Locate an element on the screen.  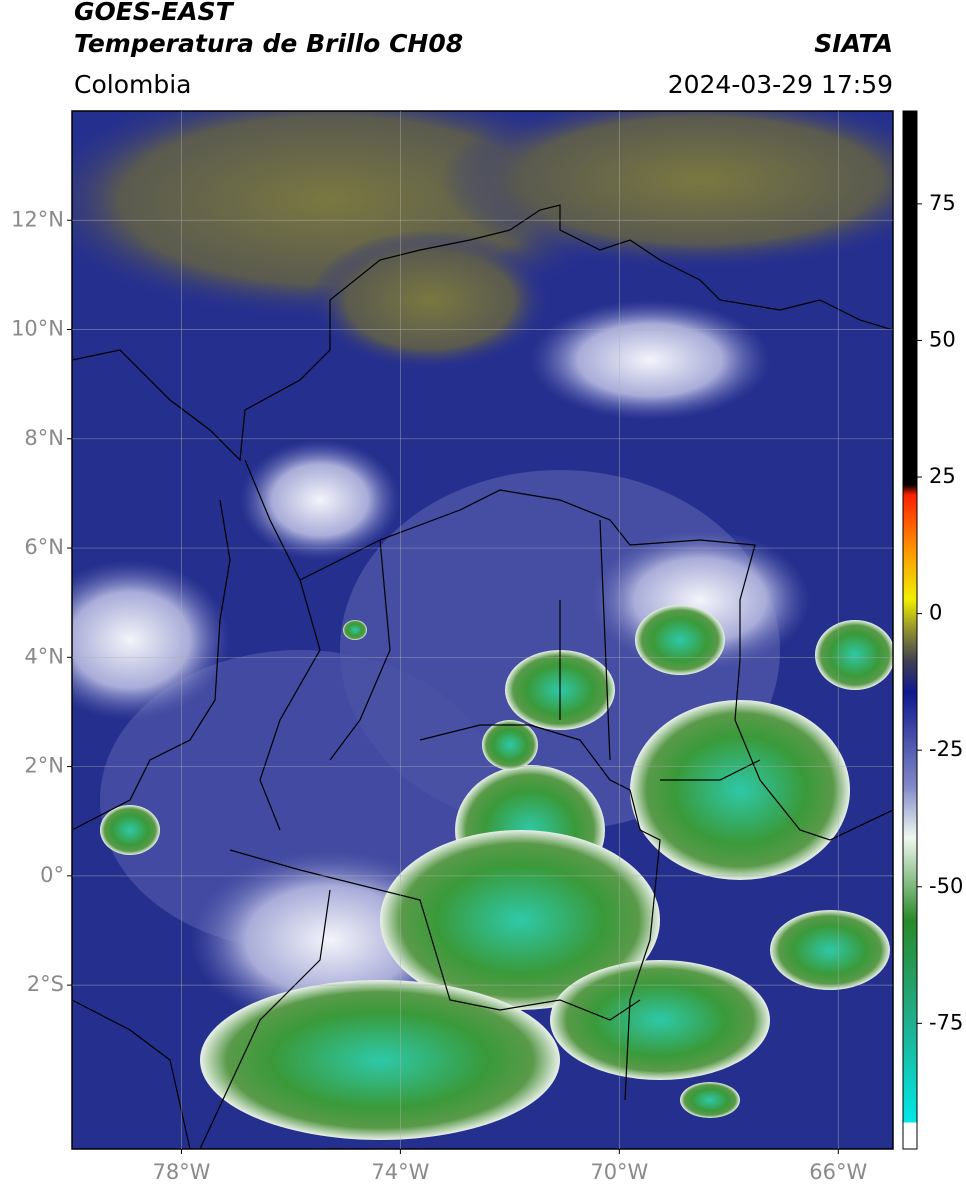
x-tick-label: 78°W is located at coordinates (181, 1172).